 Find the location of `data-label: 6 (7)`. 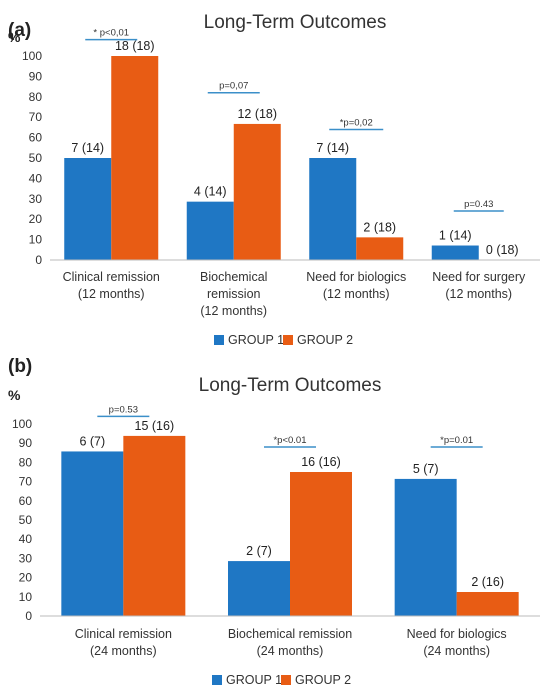

data-label: 6 (7) is located at coordinates (92, 441).